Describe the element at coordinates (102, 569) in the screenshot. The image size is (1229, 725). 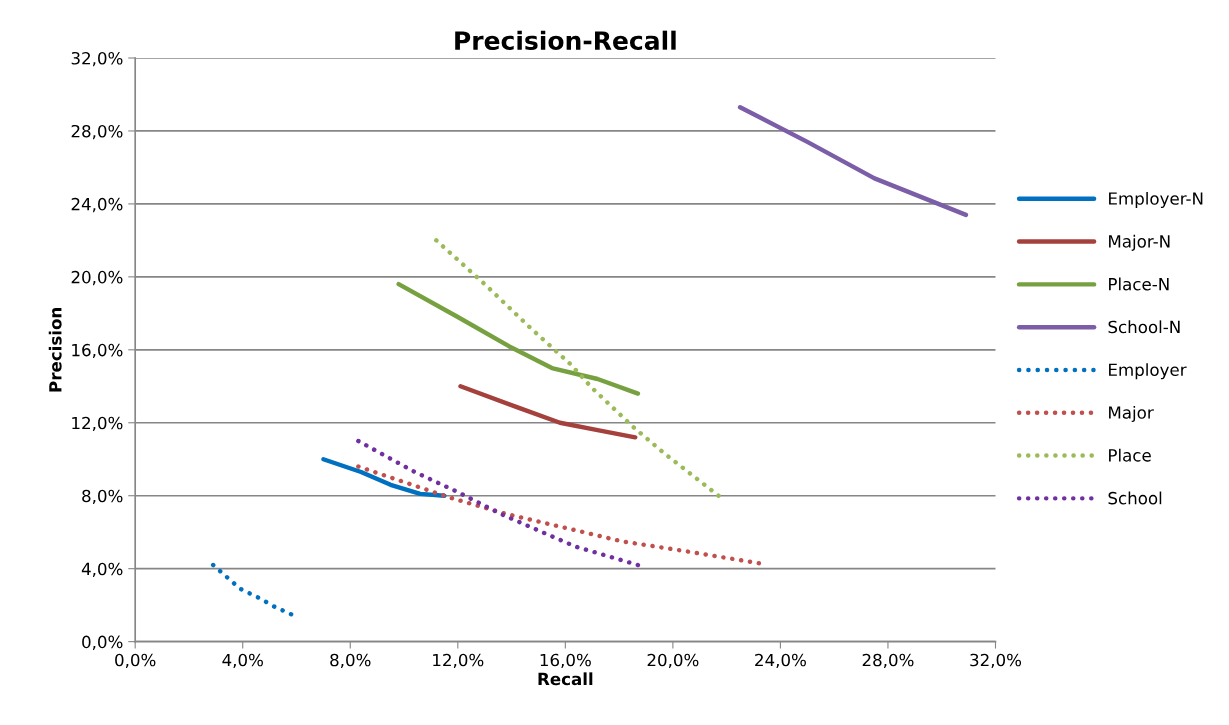
I see `y-tick-label: 4,0%` at that location.